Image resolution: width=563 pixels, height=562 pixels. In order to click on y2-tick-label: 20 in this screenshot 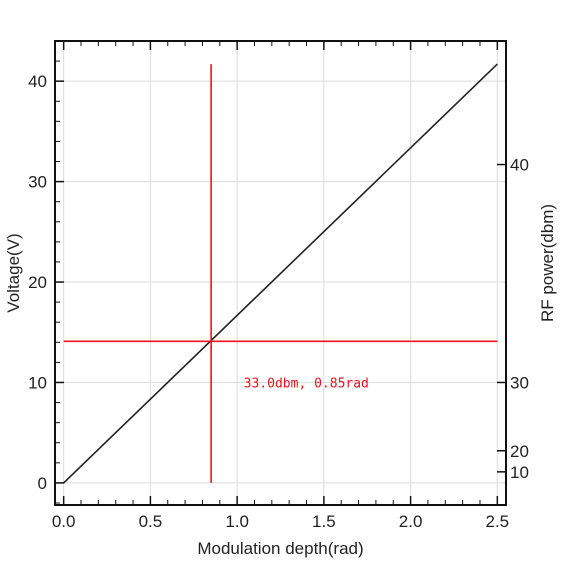, I will do `click(519, 451)`.